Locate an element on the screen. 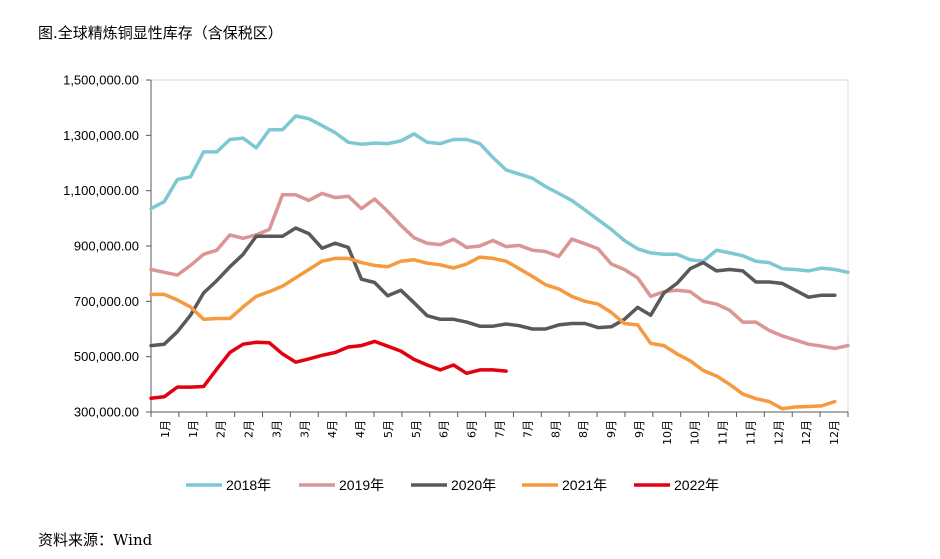 The width and height of the screenshot is (940, 559). source-note: 资料来源：Wind is located at coordinates (95, 540).